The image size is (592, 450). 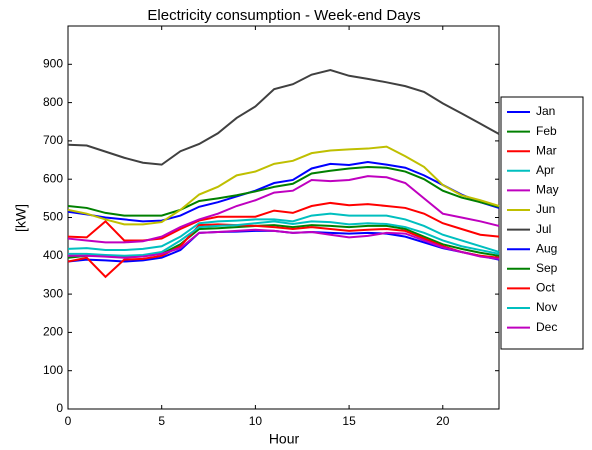 I want to click on y-tick-label: 400, so click(x=53, y=255).